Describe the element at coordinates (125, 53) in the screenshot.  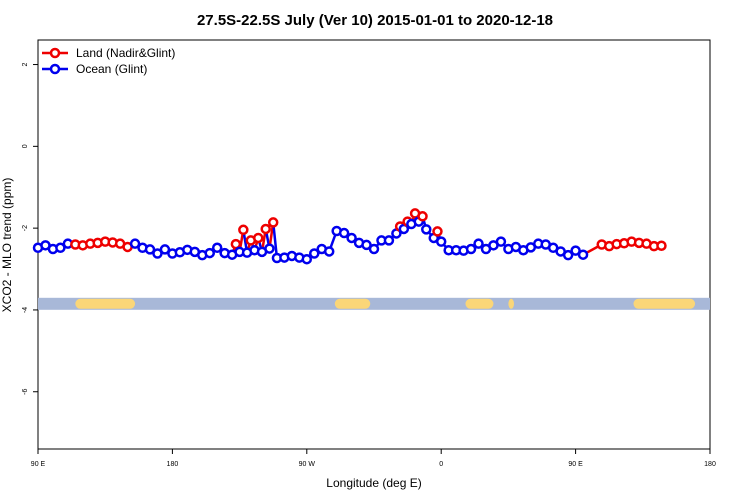
I see `legend-label: Land (Nadir&Glint)` at that location.